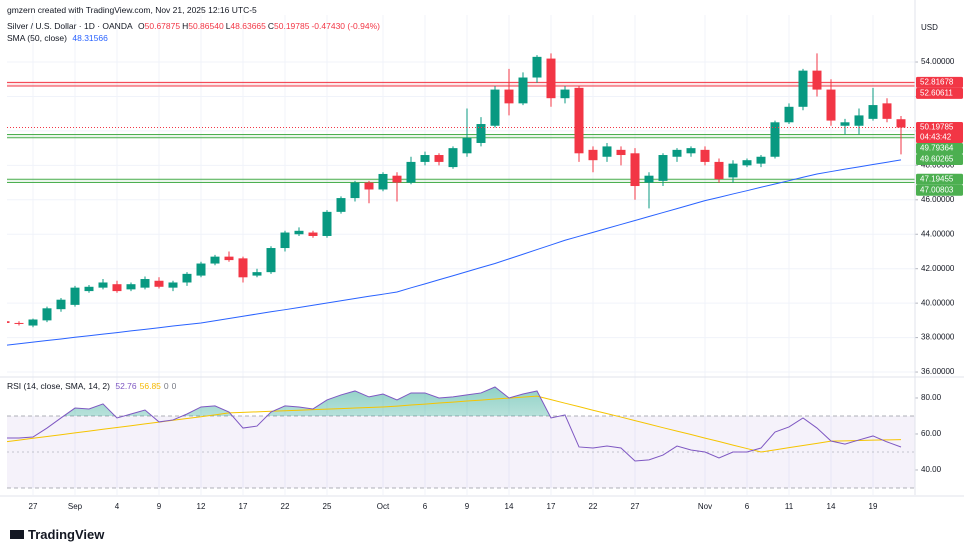  What do you see at coordinates (150, 386) in the screenshot?
I see `rsi-readout: 56.85` at bounding box center [150, 386].